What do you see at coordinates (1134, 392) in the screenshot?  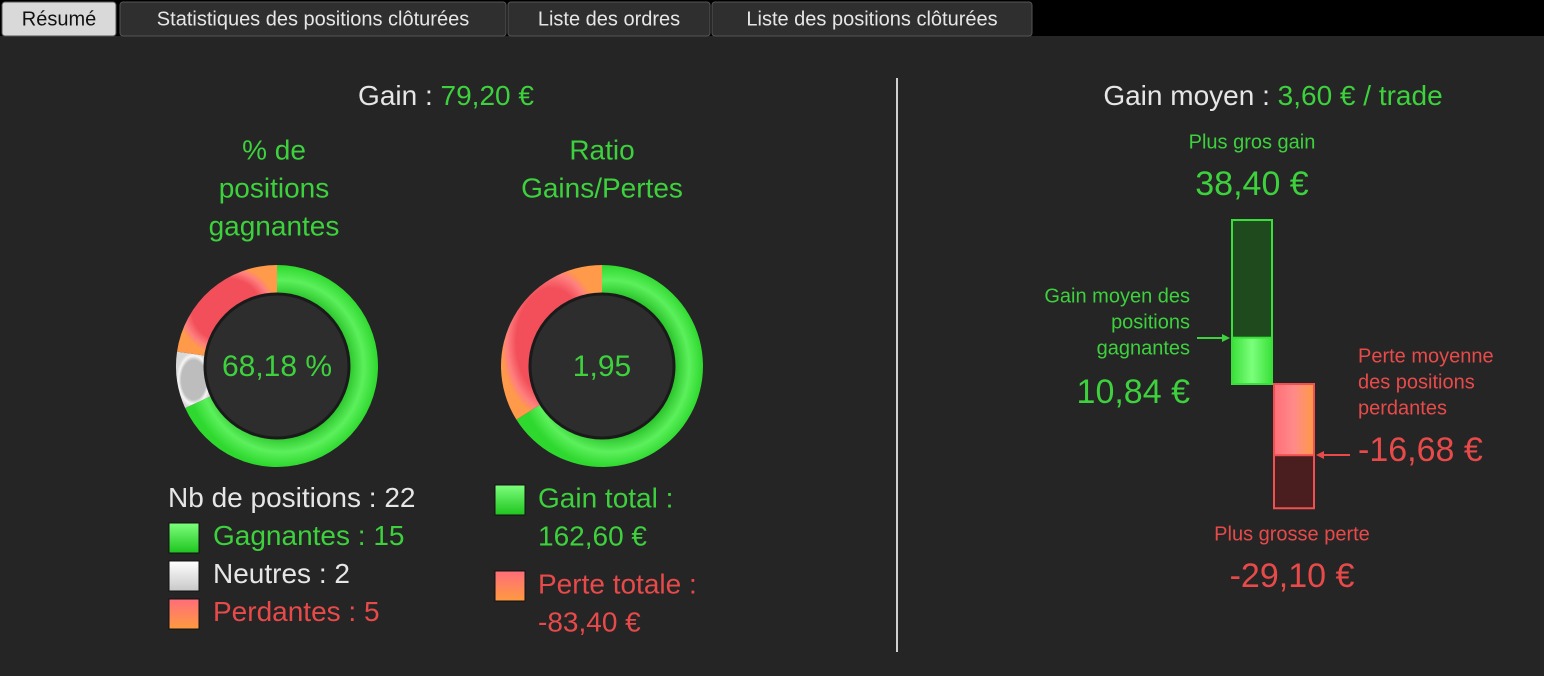 I see `avg-win-value: 10,84 €` at bounding box center [1134, 392].